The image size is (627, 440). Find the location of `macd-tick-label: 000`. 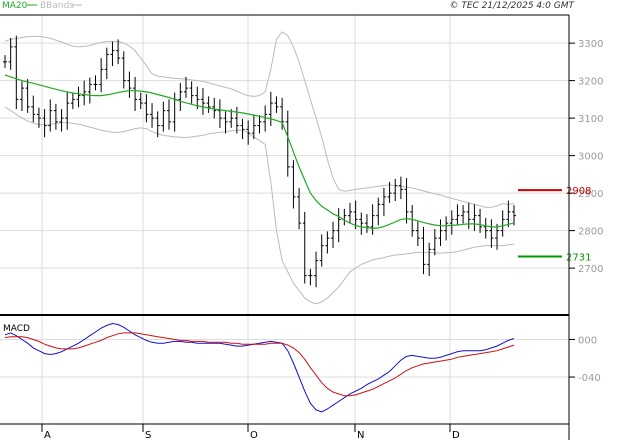

macd-tick-label: 000 is located at coordinates (587, 340).